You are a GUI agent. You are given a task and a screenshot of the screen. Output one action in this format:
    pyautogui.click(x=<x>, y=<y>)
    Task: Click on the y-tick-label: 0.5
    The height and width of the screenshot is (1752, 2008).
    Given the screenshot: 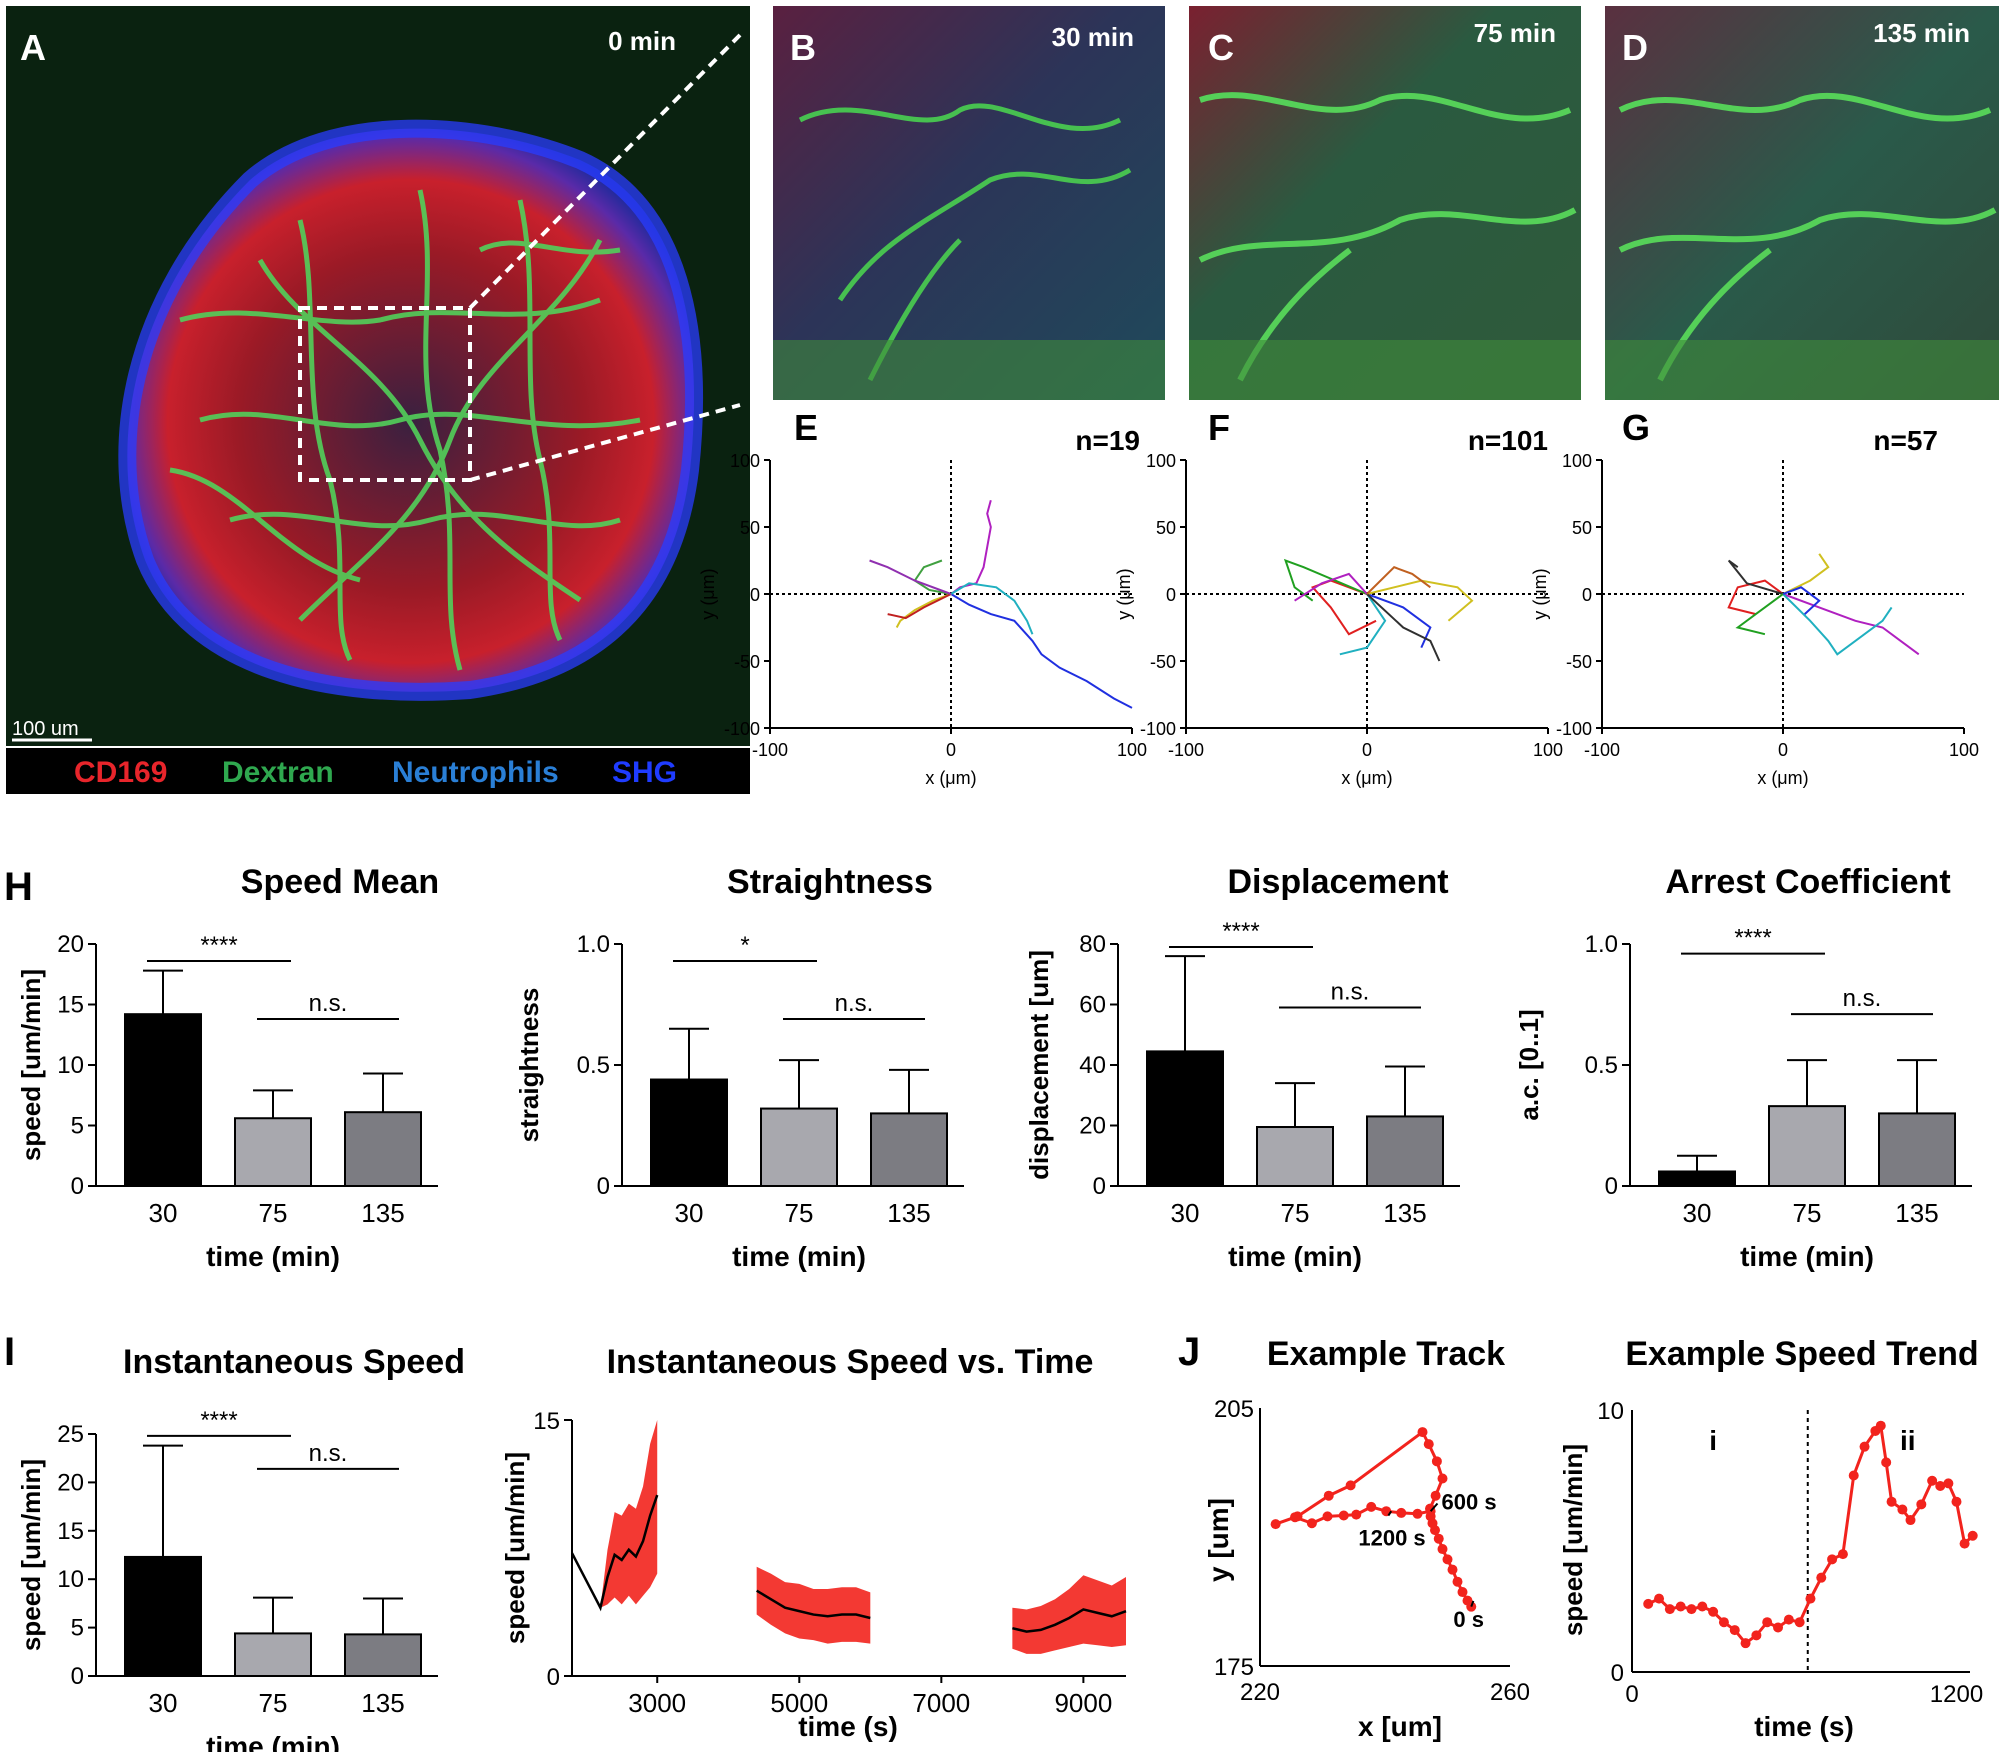 What is the action you would take?
    pyautogui.click(x=593, y=1065)
    